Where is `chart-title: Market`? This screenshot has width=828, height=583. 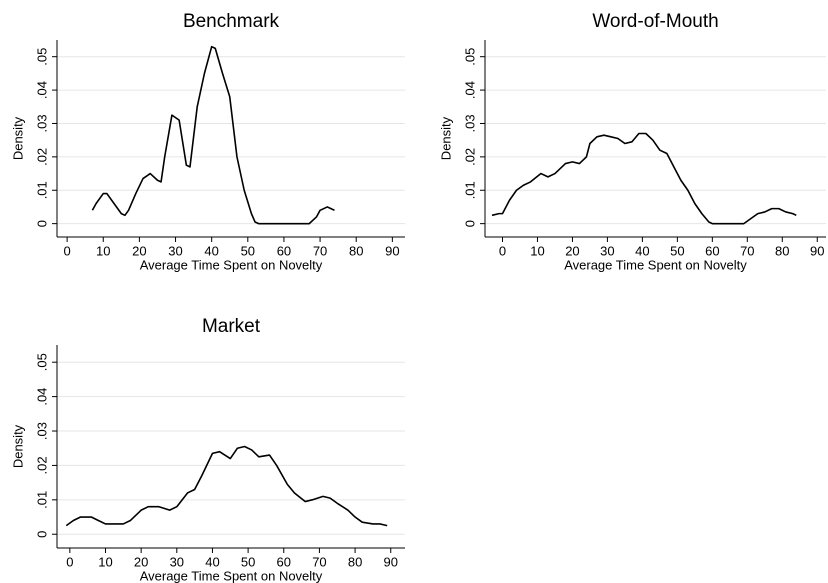 chart-title: Market is located at coordinates (231, 326).